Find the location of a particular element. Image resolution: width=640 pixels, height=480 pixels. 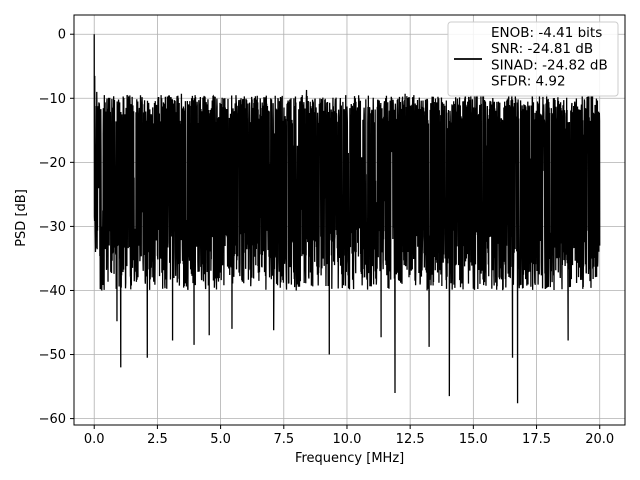

y-tick-label: −10 is located at coordinates (52, 99).